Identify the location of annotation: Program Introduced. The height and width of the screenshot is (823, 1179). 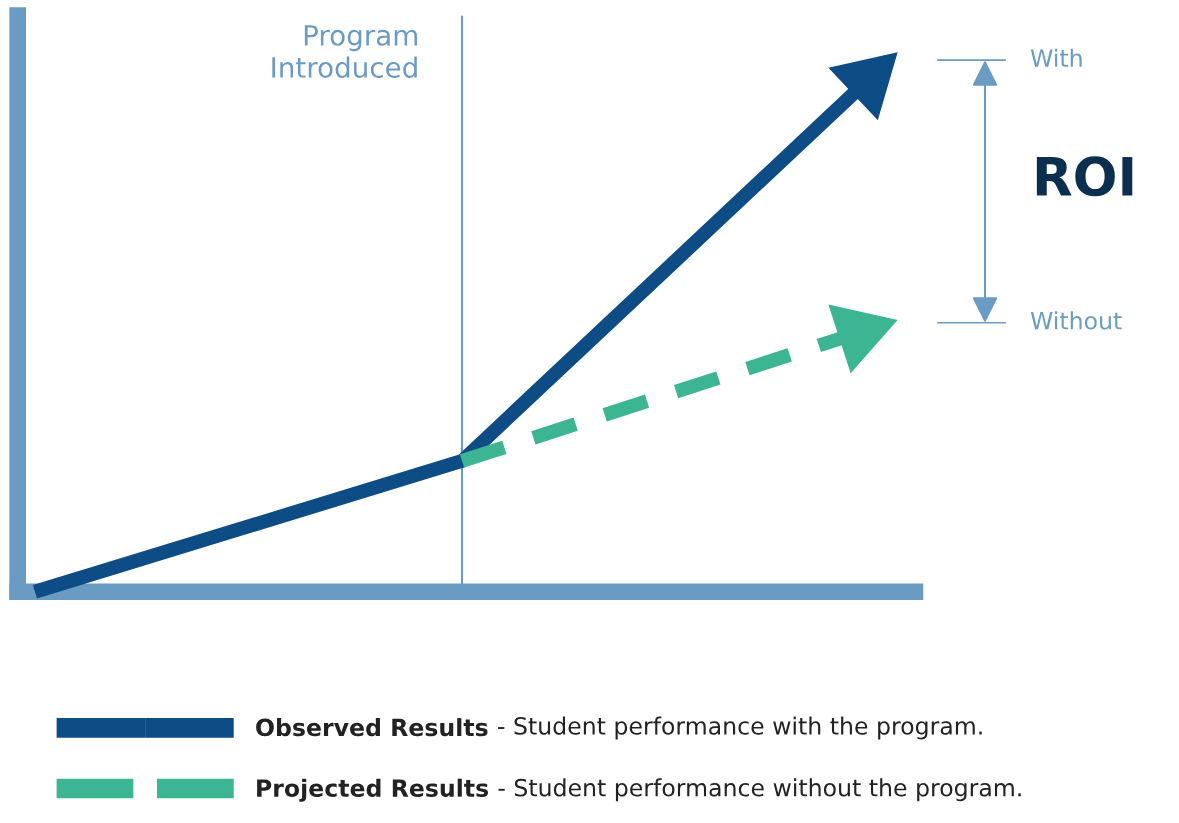
(344, 51).